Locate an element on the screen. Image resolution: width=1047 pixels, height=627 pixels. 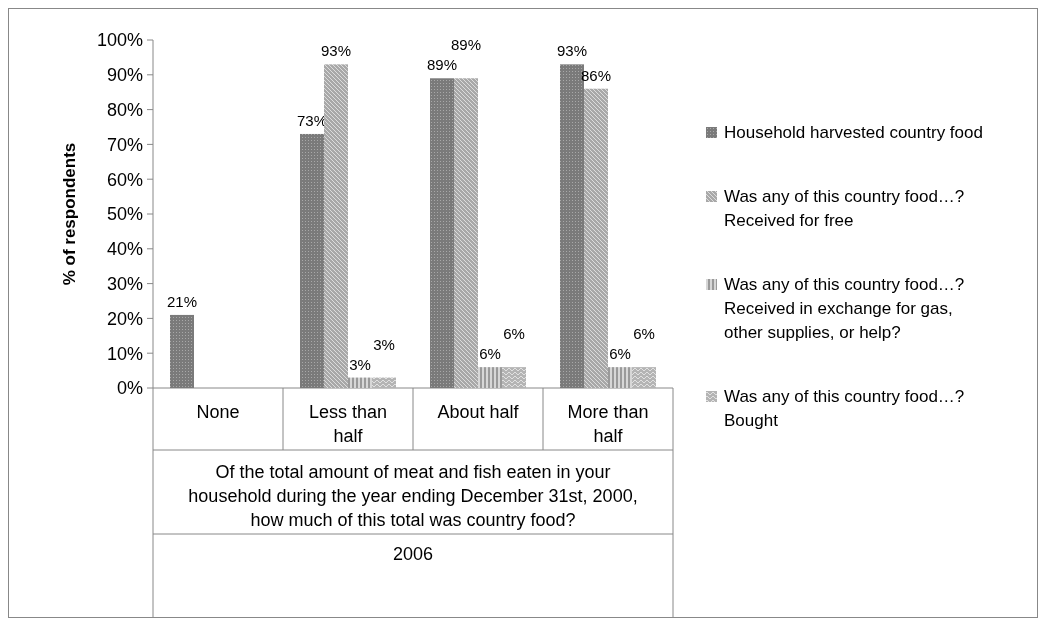
data-label: 86% is located at coordinates (596, 75).